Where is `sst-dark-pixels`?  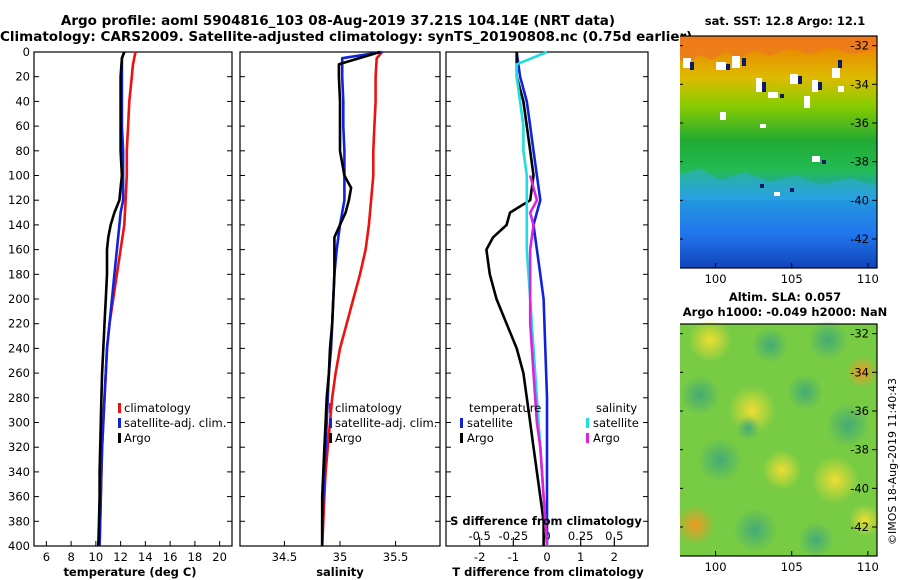
sst-dark-pixels is located at coordinates (766, 125).